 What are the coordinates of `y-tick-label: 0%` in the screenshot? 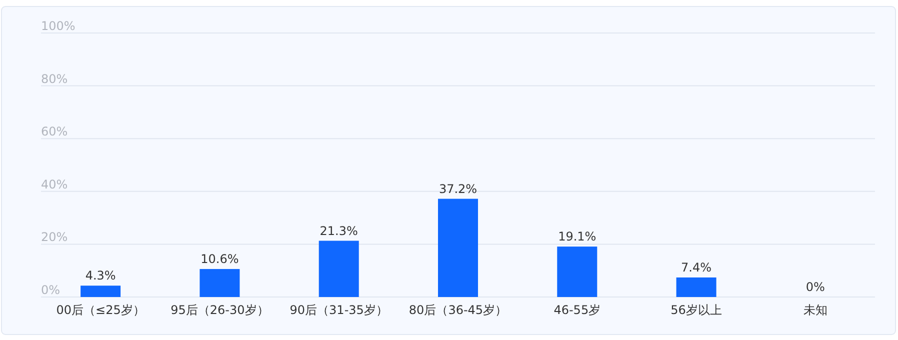 It's located at (50, 290).